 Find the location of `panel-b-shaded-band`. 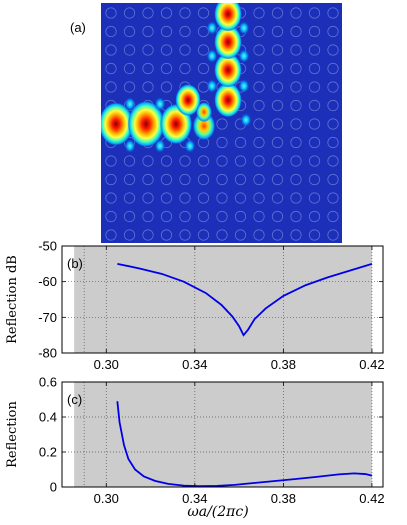

panel-b-shaded-band is located at coordinates (223, 299).